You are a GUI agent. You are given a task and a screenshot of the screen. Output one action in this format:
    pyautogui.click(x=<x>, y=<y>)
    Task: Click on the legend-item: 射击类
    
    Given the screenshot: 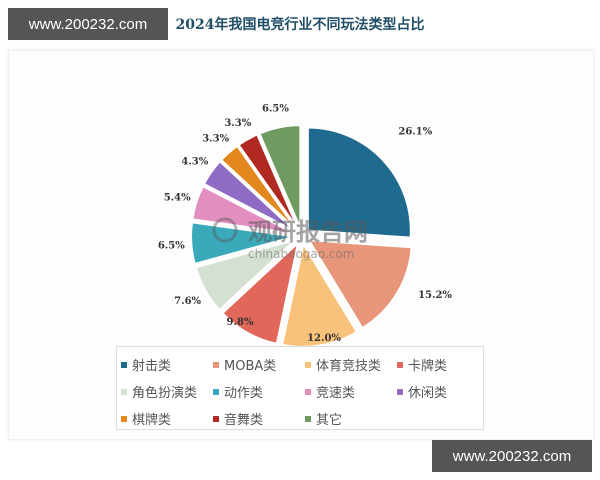 What is the action you would take?
    pyautogui.click(x=167, y=364)
    